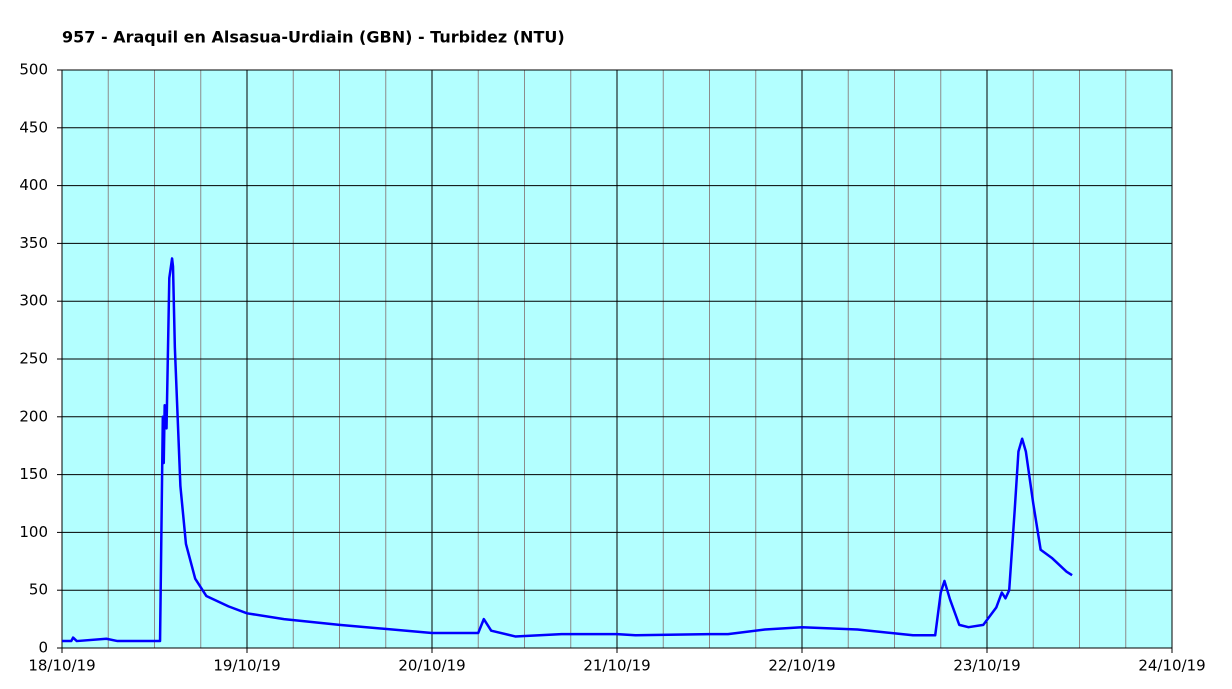 The image size is (1232, 689). I want to click on y-tick-label: 350, so click(33, 243).